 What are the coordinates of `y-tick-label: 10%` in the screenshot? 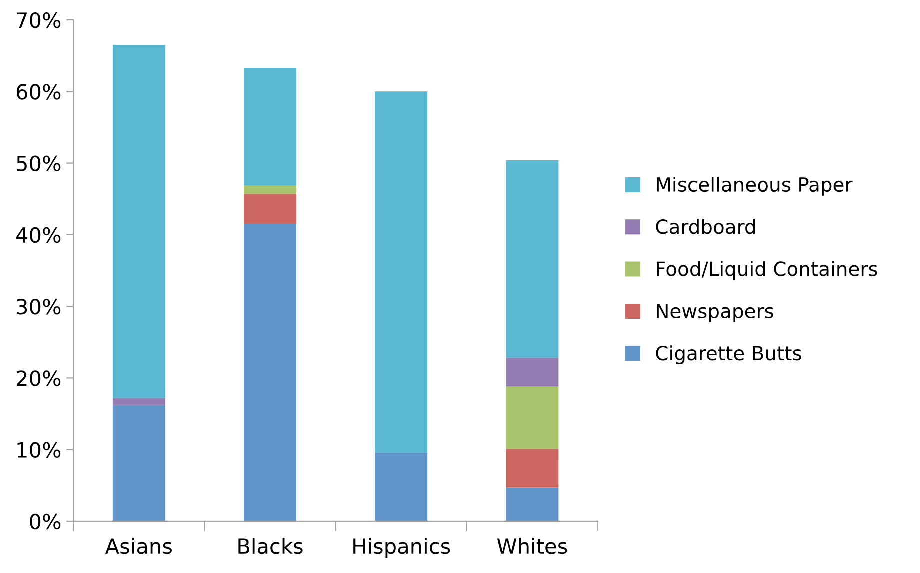 It's located at (39, 450).